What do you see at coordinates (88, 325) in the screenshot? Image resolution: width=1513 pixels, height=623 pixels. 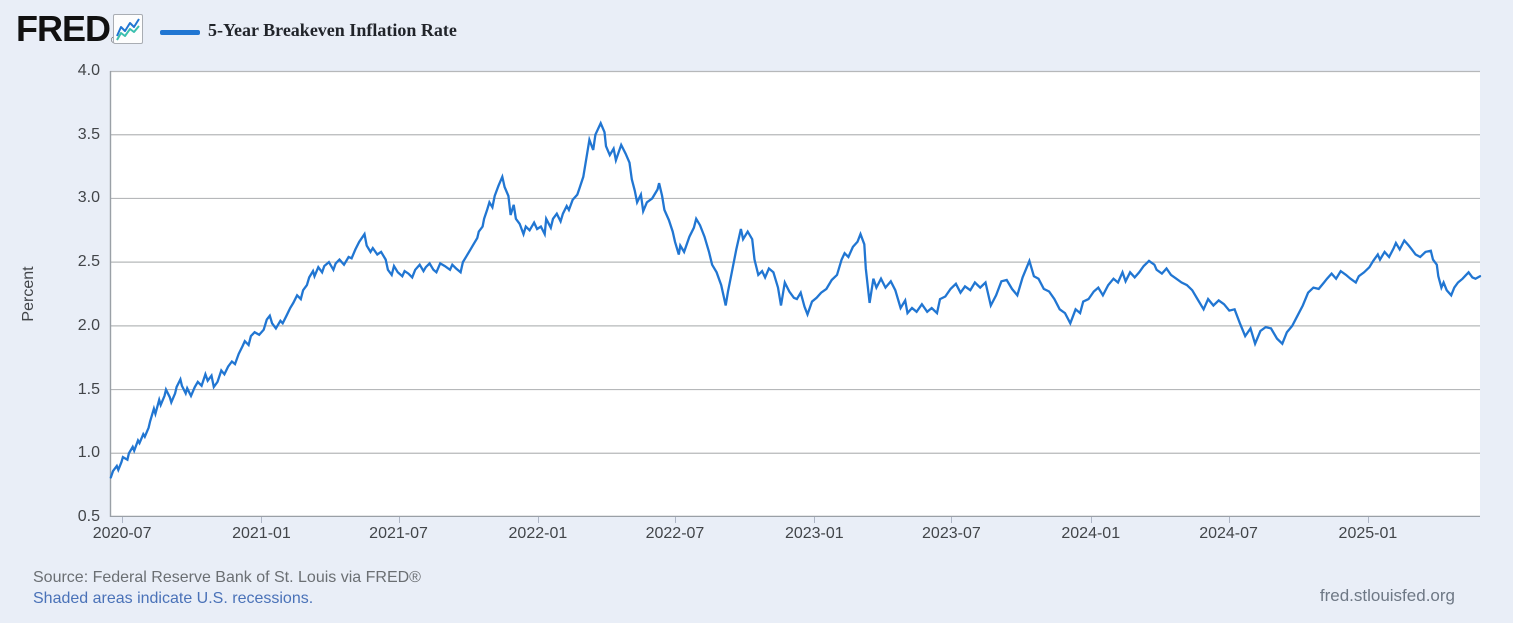 I see `y-tick-label-2.0: 2.0` at bounding box center [88, 325].